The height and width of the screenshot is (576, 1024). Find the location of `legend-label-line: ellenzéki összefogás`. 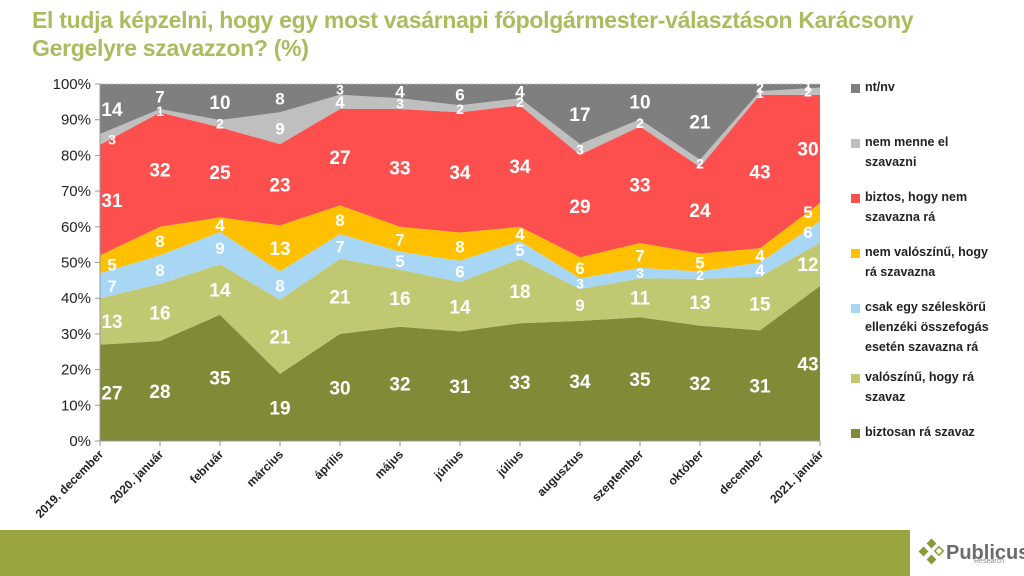

legend-label-line: ellenzéki összefogás is located at coordinates (927, 327).